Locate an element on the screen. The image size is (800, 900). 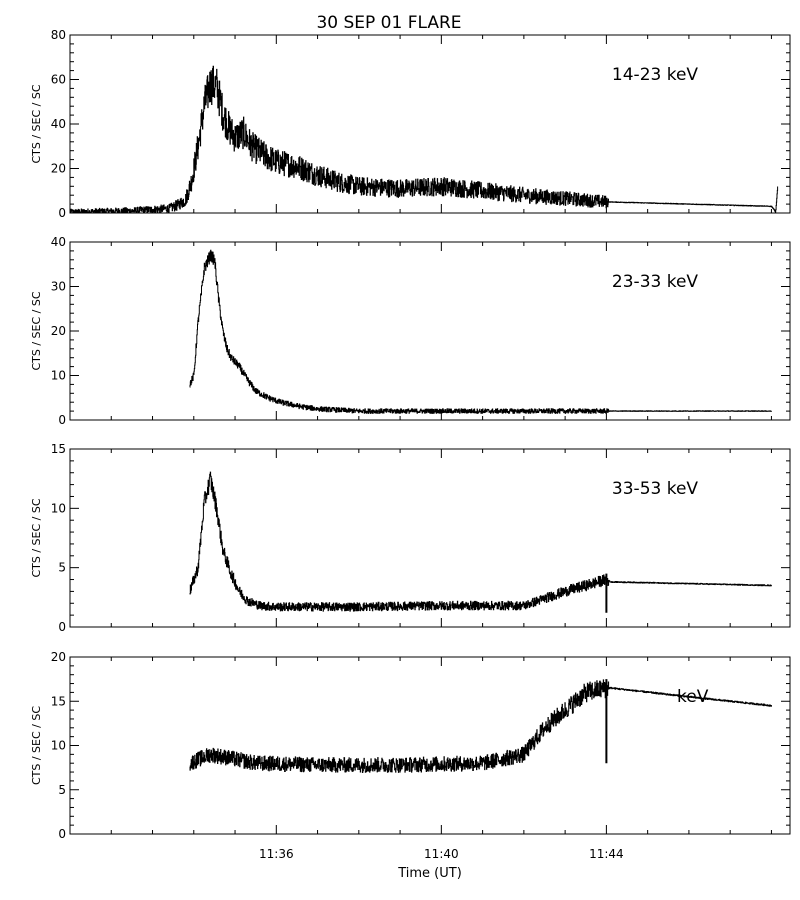
y-tick-label: 30 is located at coordinates (58, 287).